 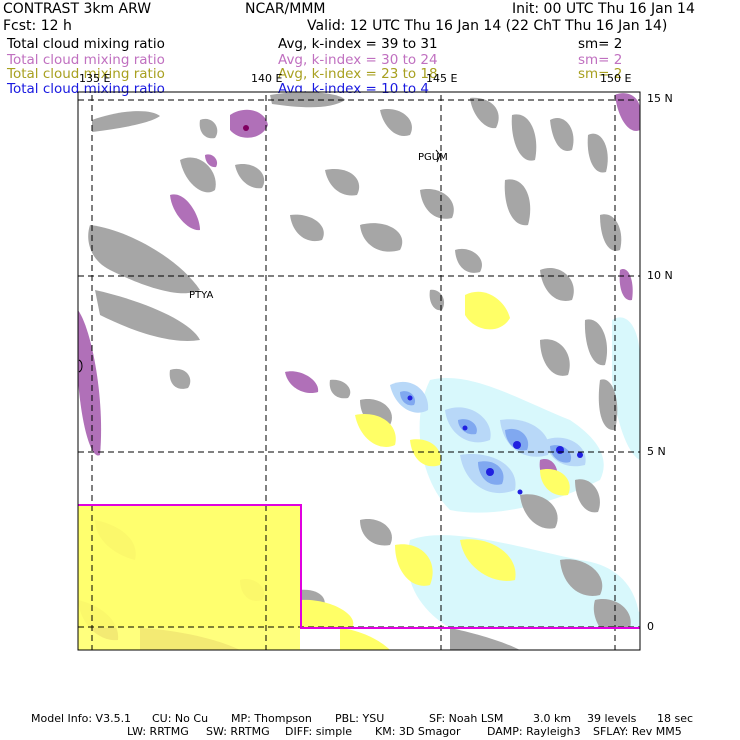 What do you see at coordinates (180, 718) in the screenshot?
I see `footer-cu: CU: No Cu` at bounding box center [180, 718].